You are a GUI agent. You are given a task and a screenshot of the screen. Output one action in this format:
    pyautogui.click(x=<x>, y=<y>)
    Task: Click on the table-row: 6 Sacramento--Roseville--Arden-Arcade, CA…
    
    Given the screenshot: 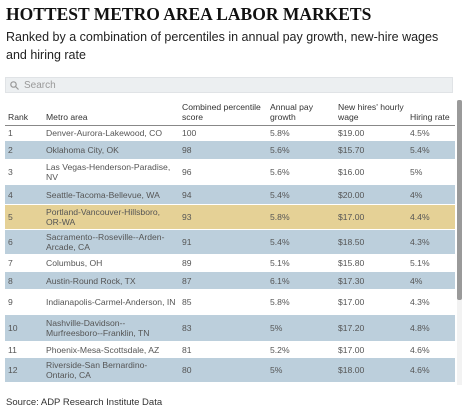 What is the action you would take?
    pyautogui.click(x=230, y=242)
    